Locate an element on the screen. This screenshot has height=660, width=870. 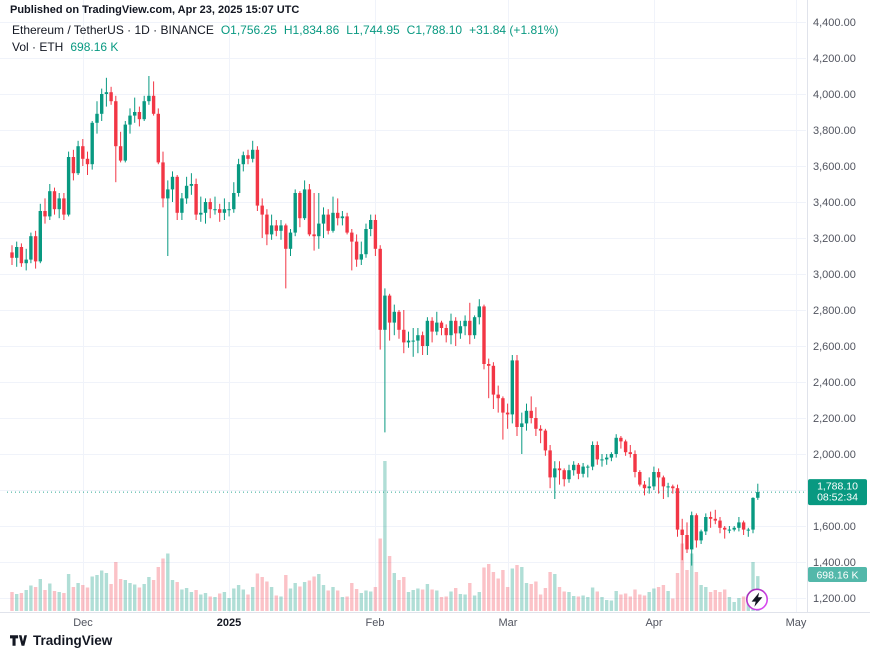
volume-row-label: Vol · ETH is located at coordinates (38, 47).